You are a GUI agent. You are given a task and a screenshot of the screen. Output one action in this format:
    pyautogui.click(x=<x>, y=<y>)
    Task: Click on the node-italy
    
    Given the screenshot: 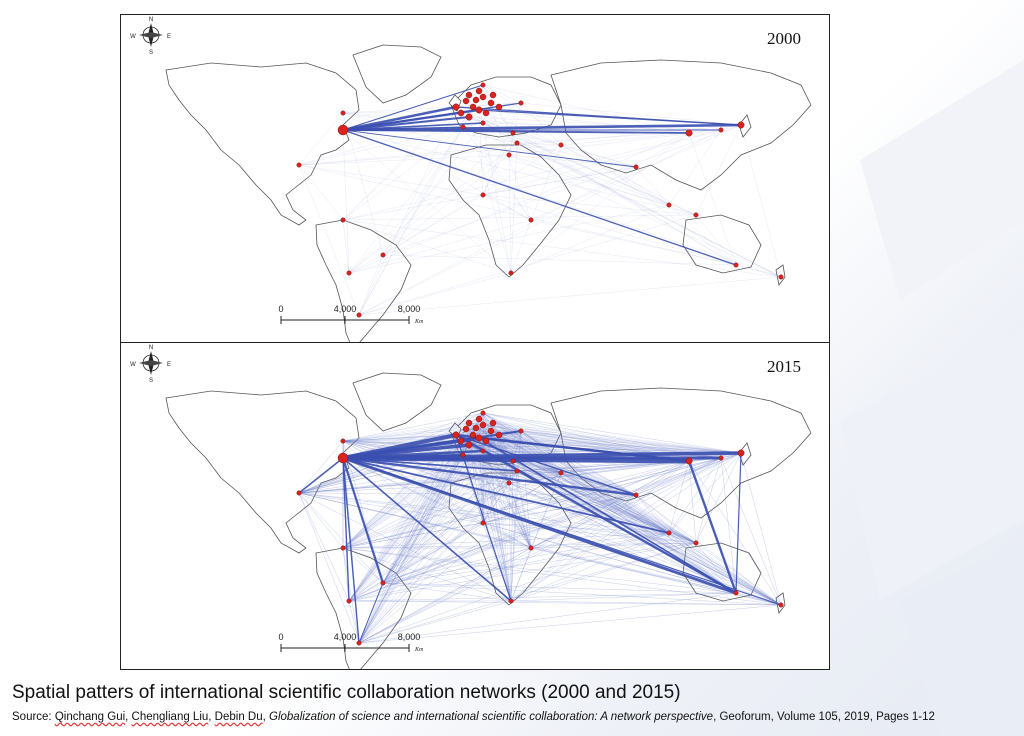 What is the action you would take?
    pyautogui.click(x=483, y=123)
    